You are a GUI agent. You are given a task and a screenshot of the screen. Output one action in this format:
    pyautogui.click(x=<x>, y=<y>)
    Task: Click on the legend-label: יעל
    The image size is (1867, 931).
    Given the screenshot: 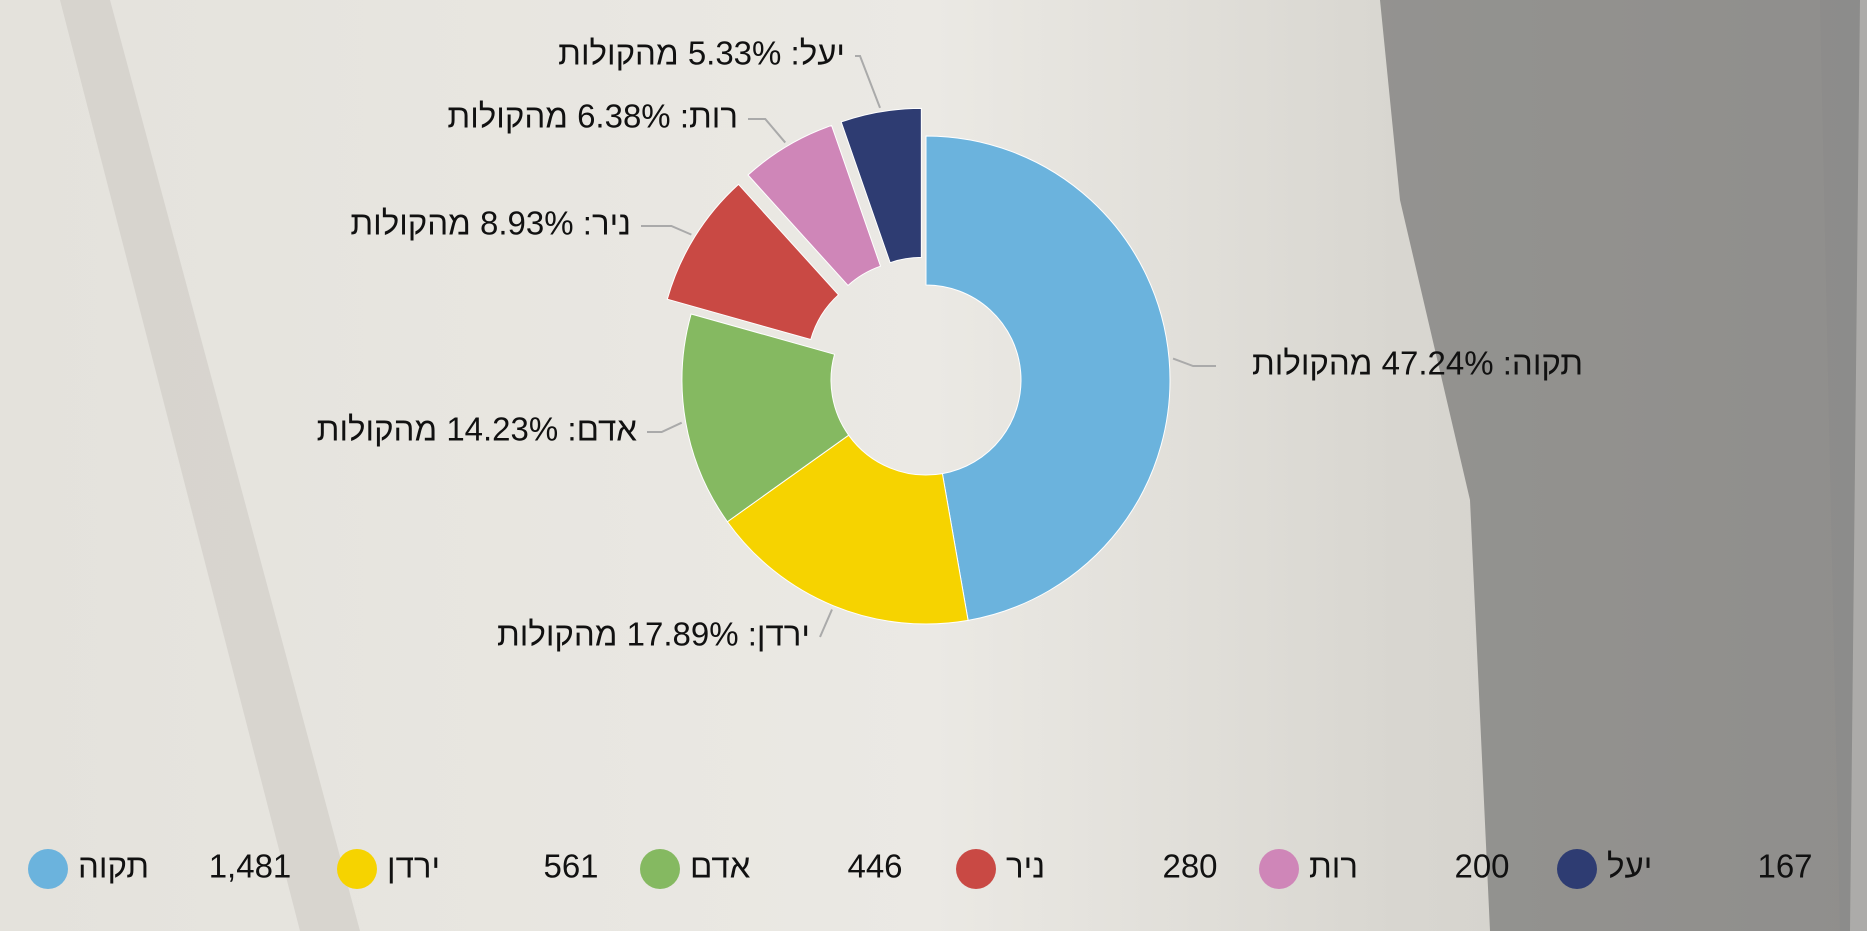 What is the action you would take?
    pyautogui.click(x=1629, y=866)
    